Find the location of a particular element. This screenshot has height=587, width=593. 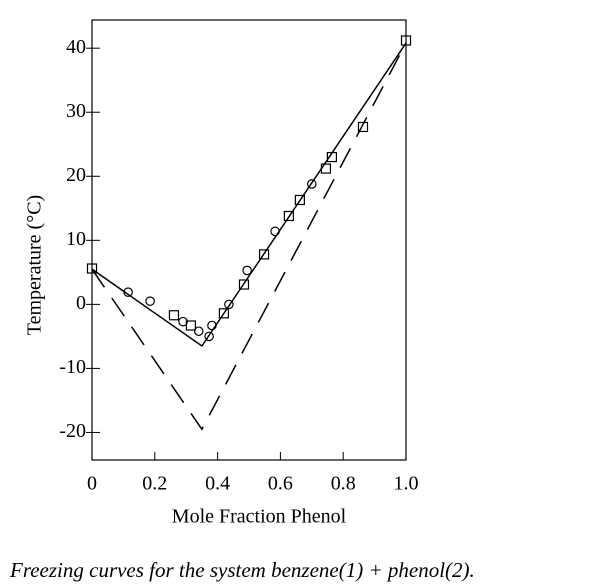

x-tick-label: 0.6 is located at coordinates (280, 484).